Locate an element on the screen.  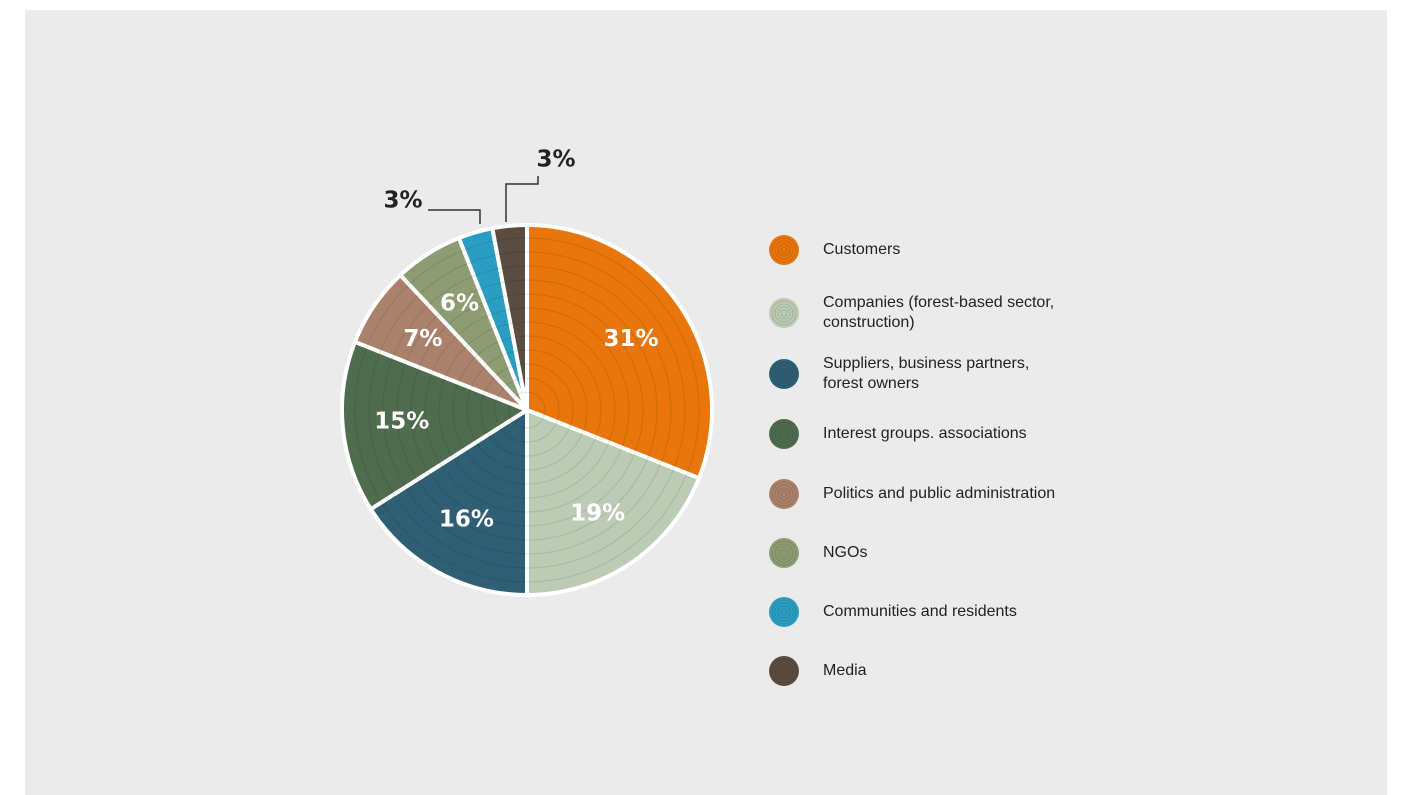
legend-label: Media is located at coordinates (845, 670).